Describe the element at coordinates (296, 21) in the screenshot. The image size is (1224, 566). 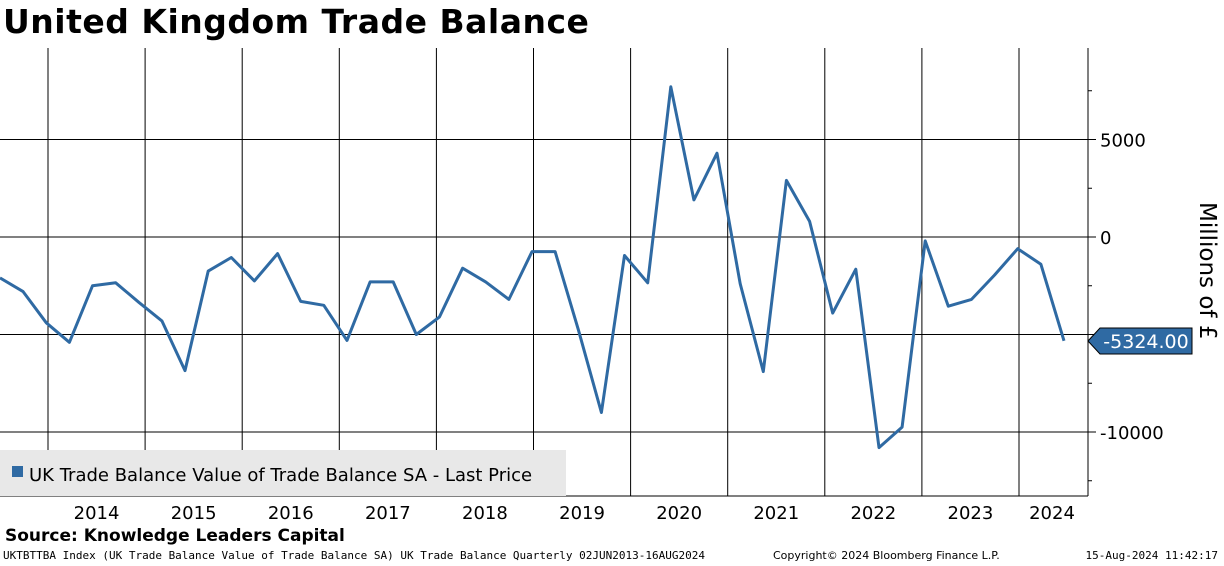
I see `chart-title: United Kingdom Trade Balance` at that location.